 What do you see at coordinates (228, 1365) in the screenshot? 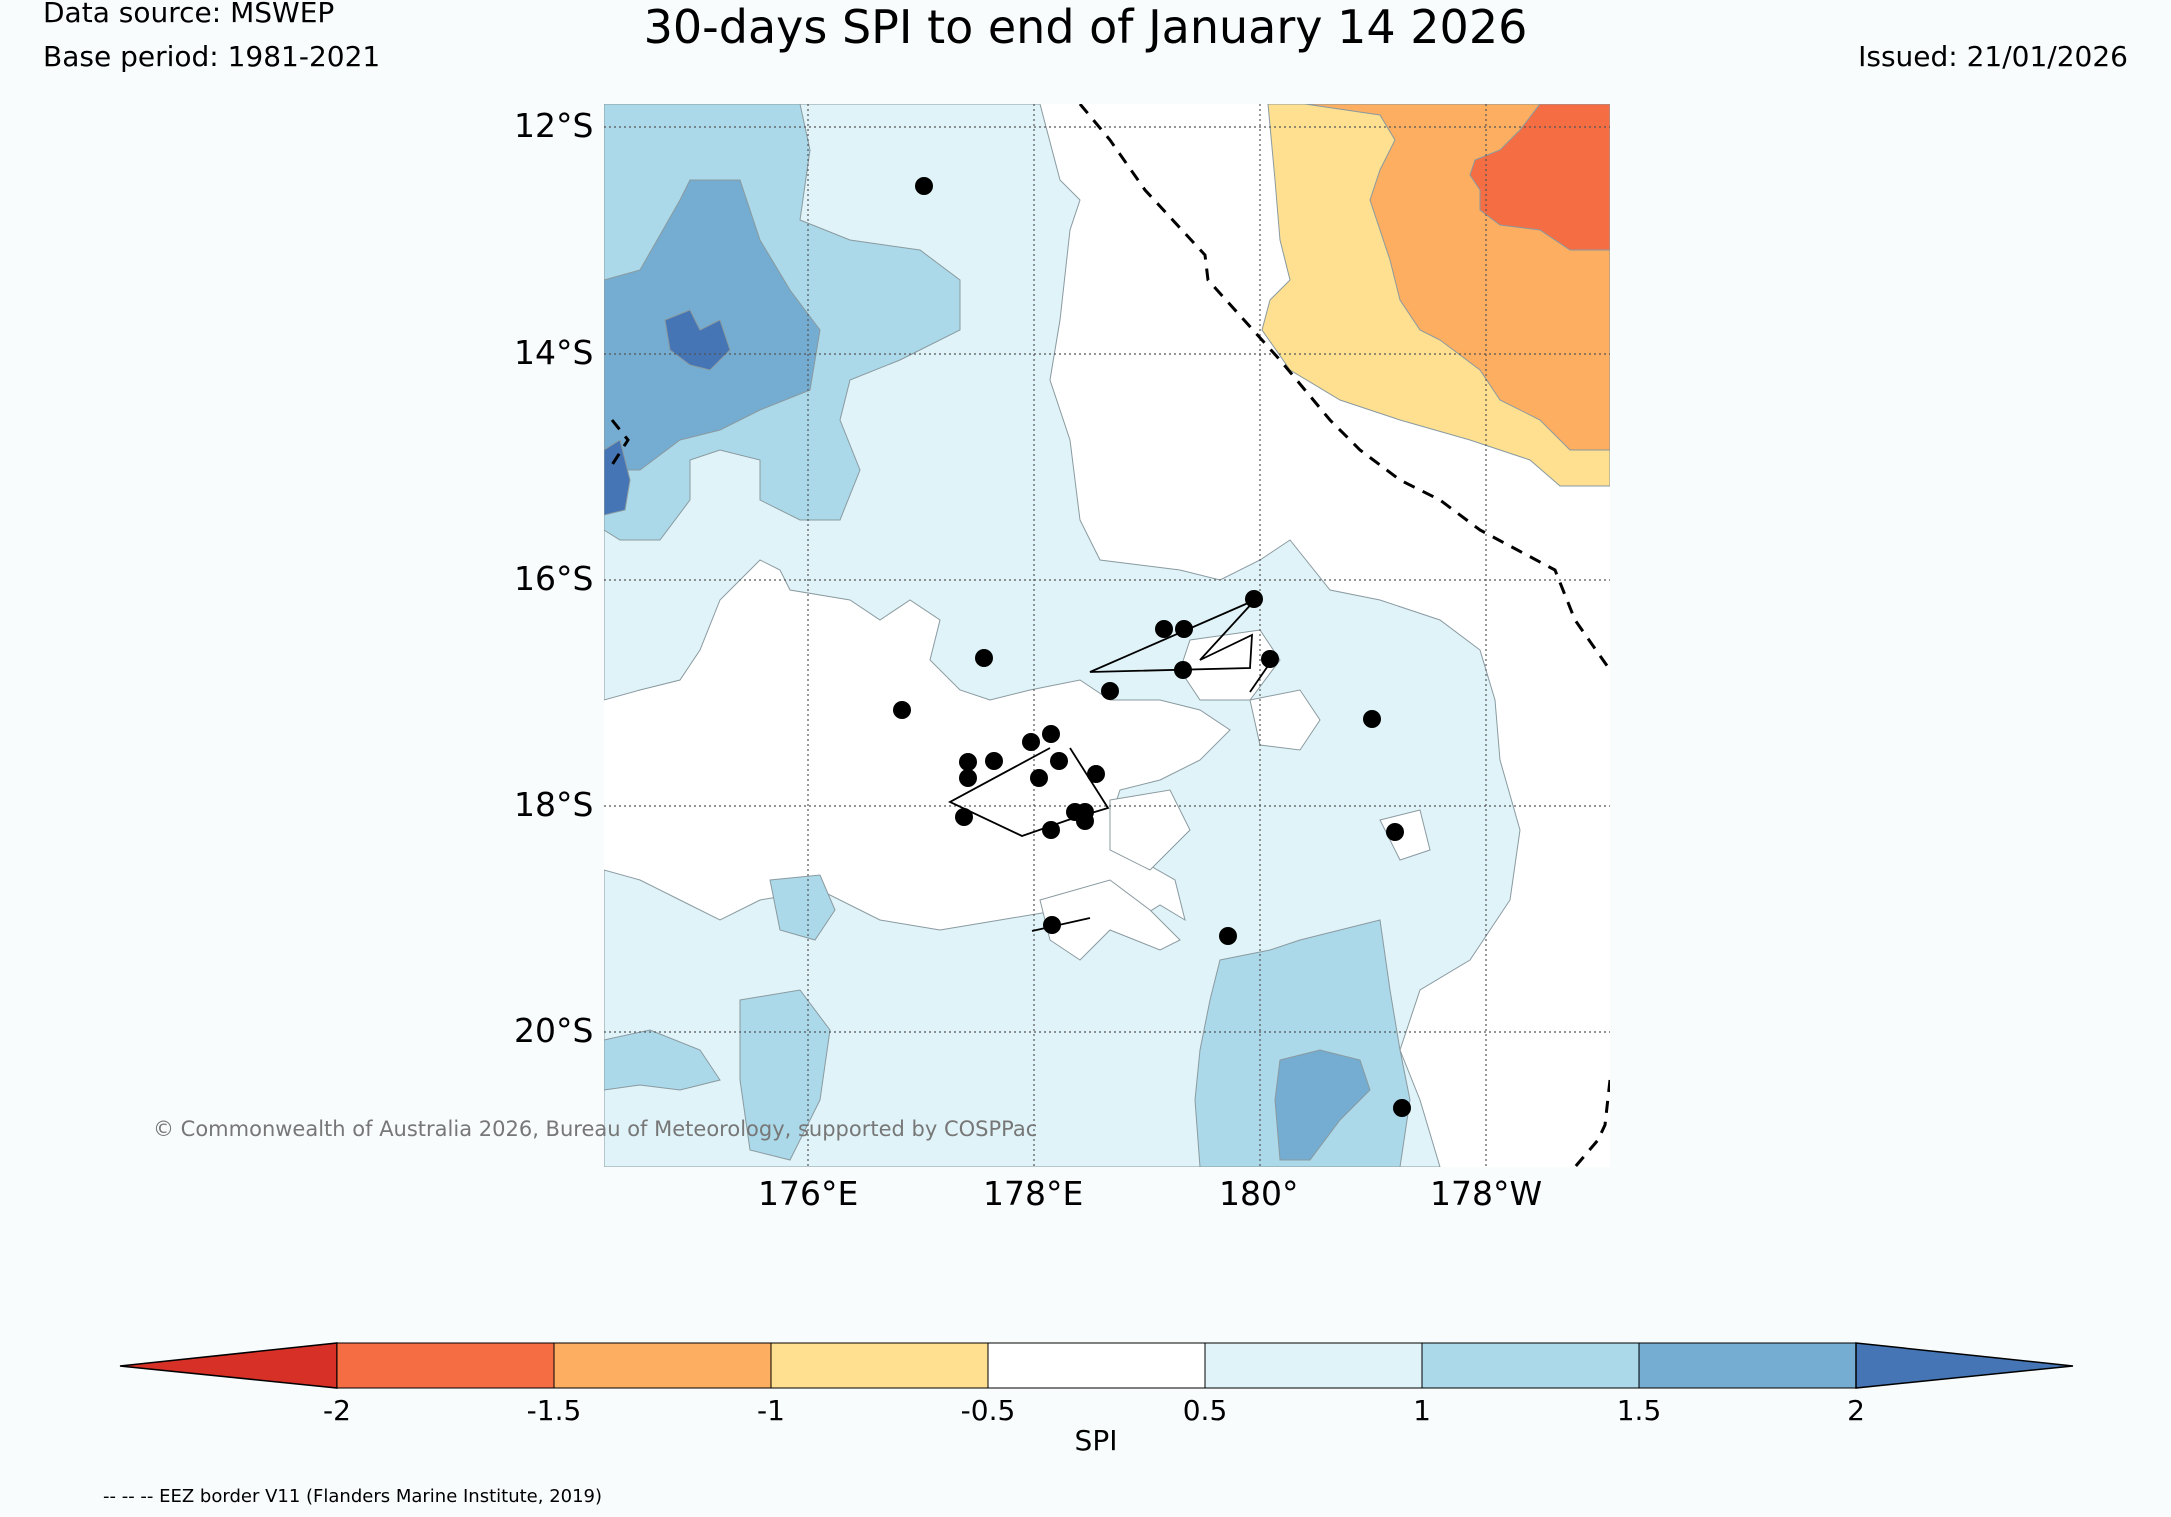
I see `colorbar-extend-low` at bounding box center [228, 1365].